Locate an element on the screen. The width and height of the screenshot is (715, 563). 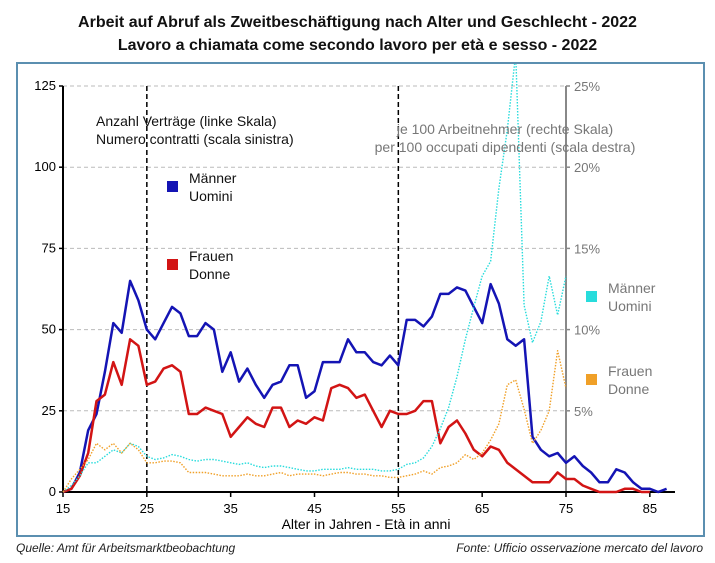
x-tick-label: 45 is located at coordinates (314, 508).